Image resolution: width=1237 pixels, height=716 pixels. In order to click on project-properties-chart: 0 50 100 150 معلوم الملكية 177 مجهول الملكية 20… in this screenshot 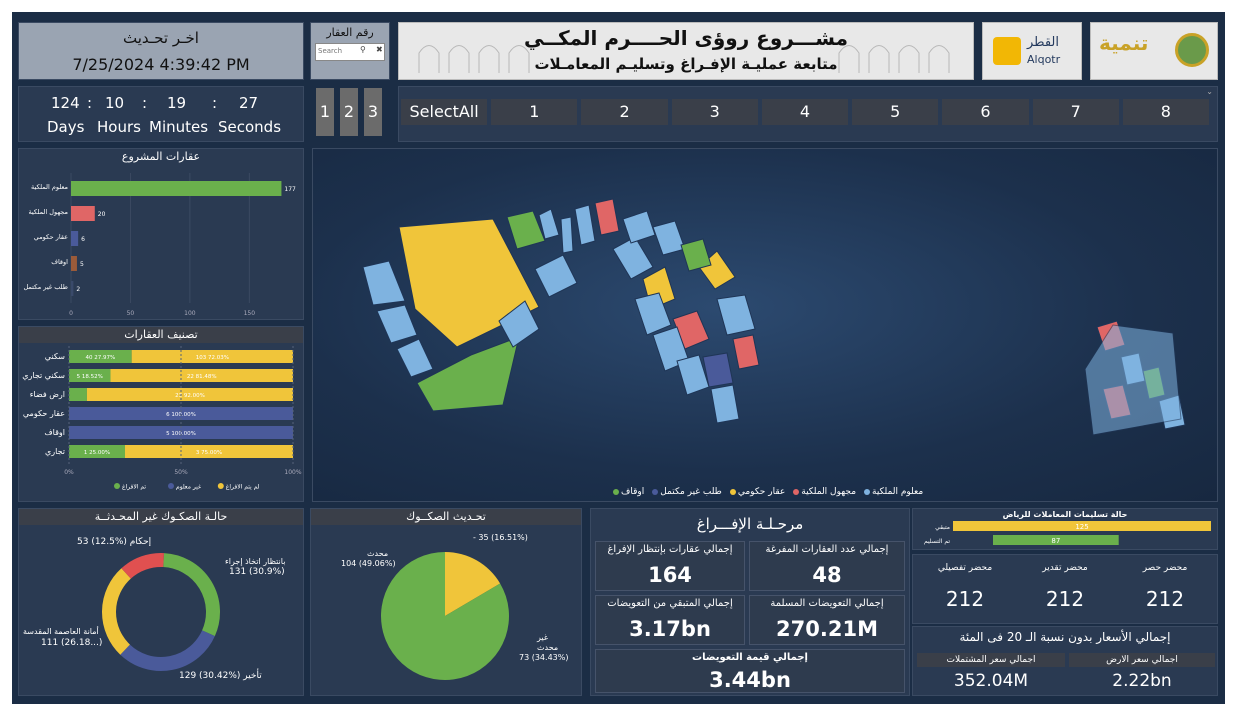, I will do `click(159, 245)`.